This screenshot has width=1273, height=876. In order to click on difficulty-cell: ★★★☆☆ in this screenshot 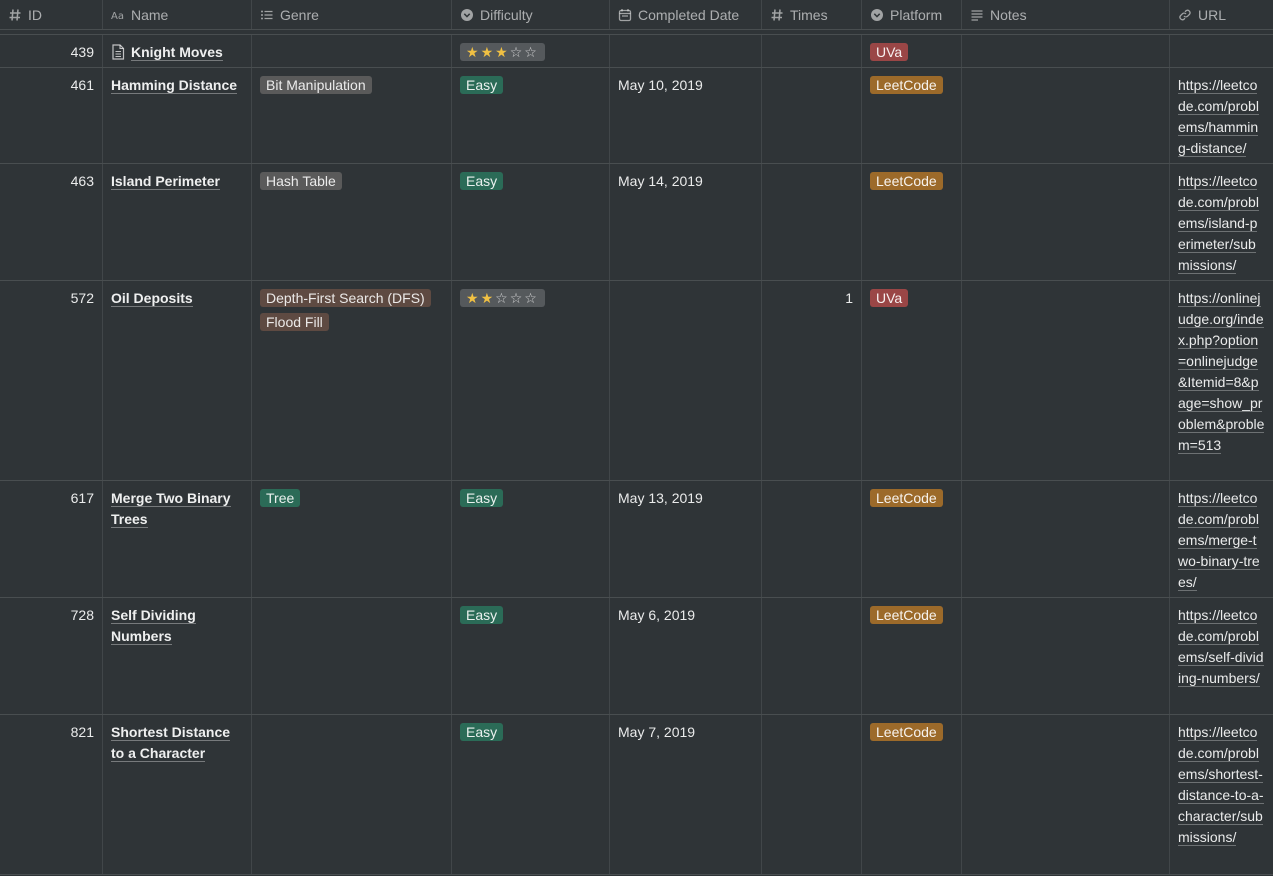, I will do `click(531, 51)`.